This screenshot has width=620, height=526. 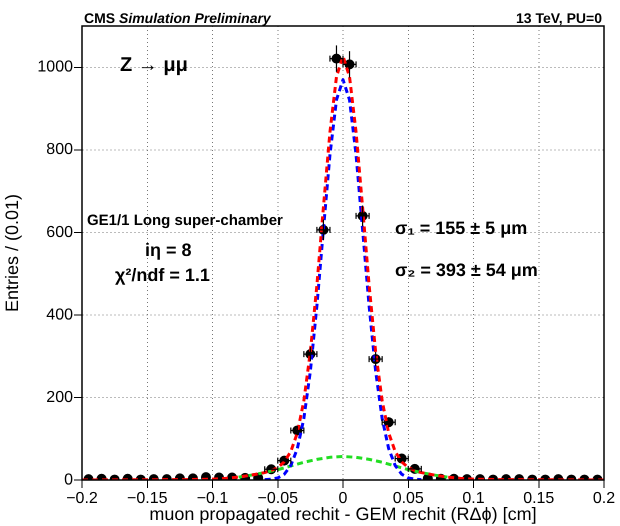 What do you see at coordinates (55, 67) in the screenshot?
I see `y-tick-label: 1000` at bounding box center [55, 67].